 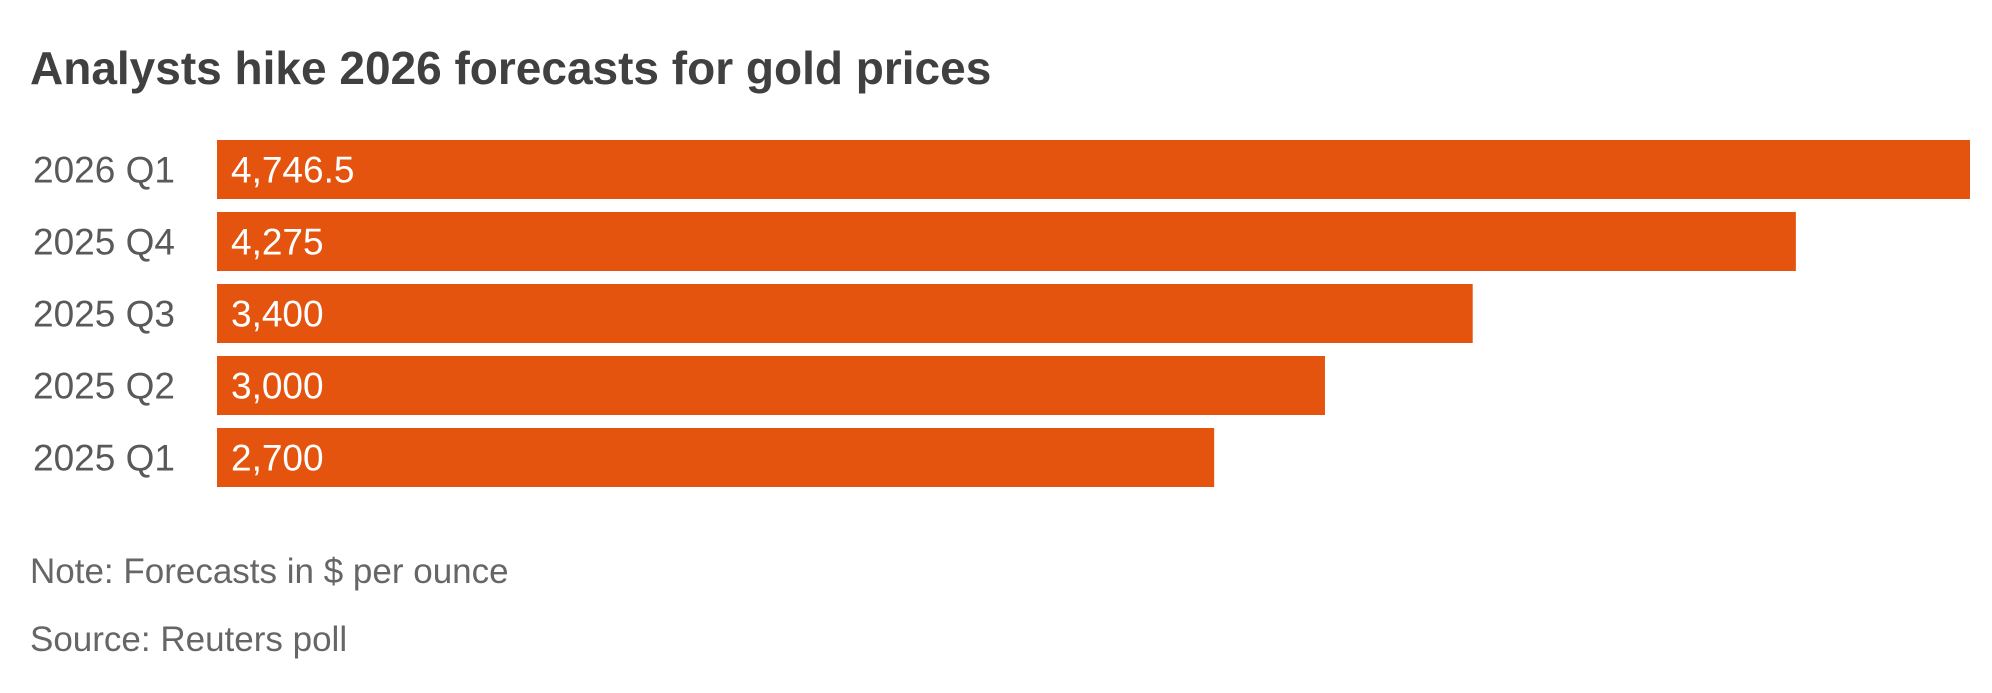 I want to click on category-label: 2025 Q4, so click(x=104, y=242).